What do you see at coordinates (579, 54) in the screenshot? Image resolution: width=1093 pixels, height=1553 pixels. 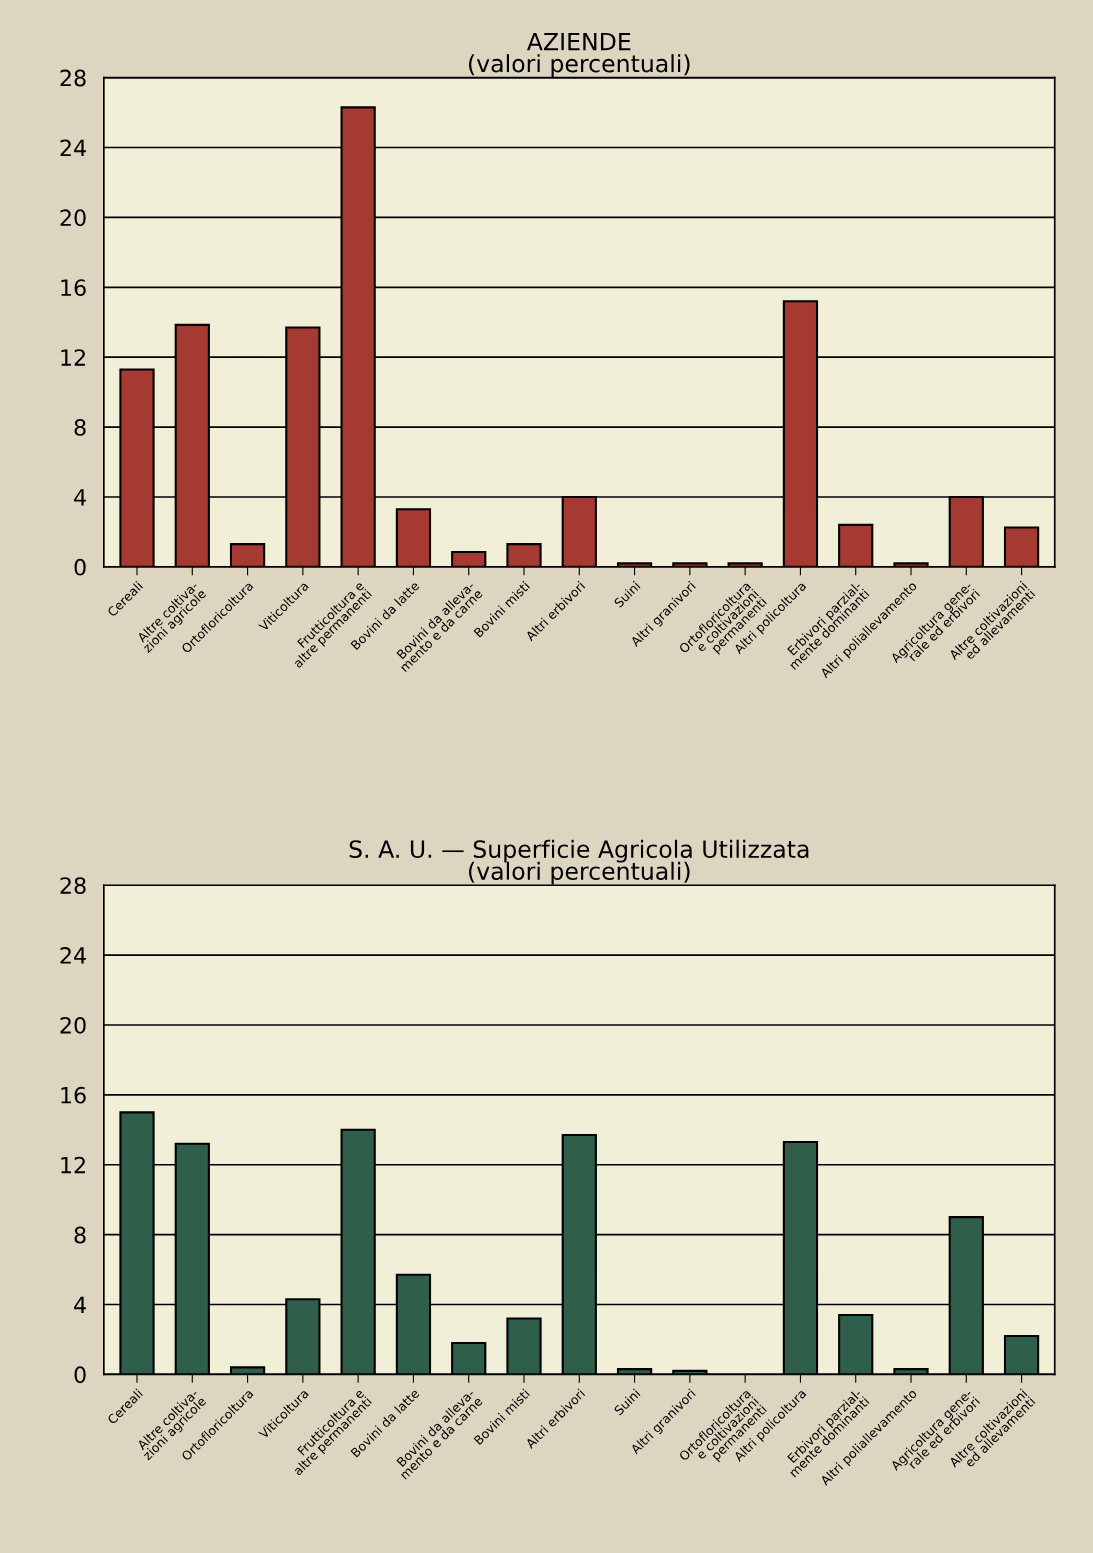 I see `chart-title: AZIENDE (valori percentuali)` at bounding box center [579, 54].